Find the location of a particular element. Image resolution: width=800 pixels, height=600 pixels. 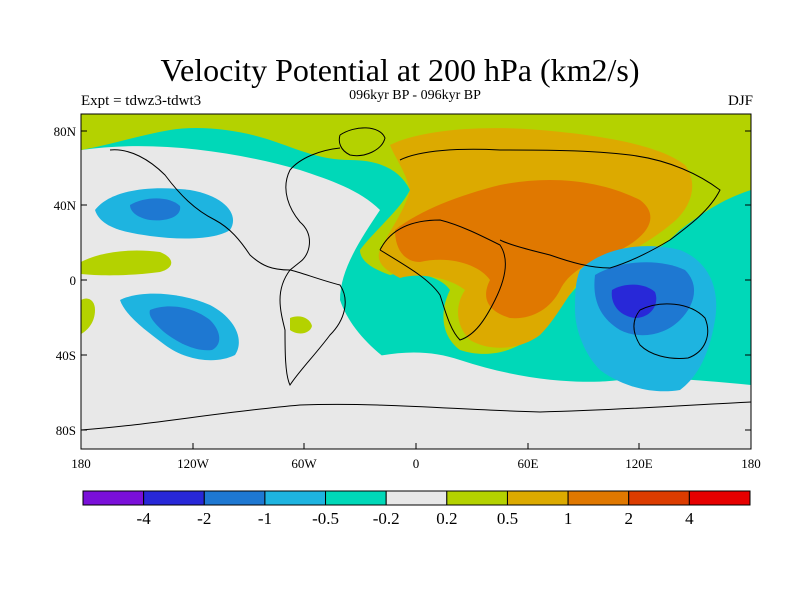

colorbar-label: 0.5 is located at coordinates (507, 518).